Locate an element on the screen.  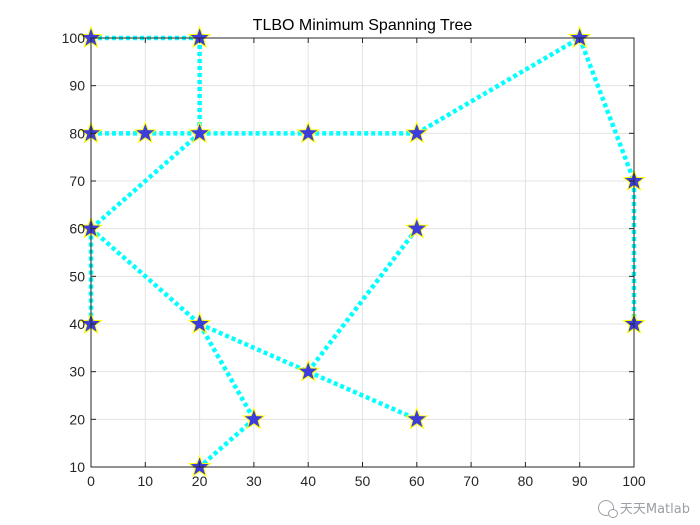
x-tick-label: 40 is located at coordinates (308, 481).